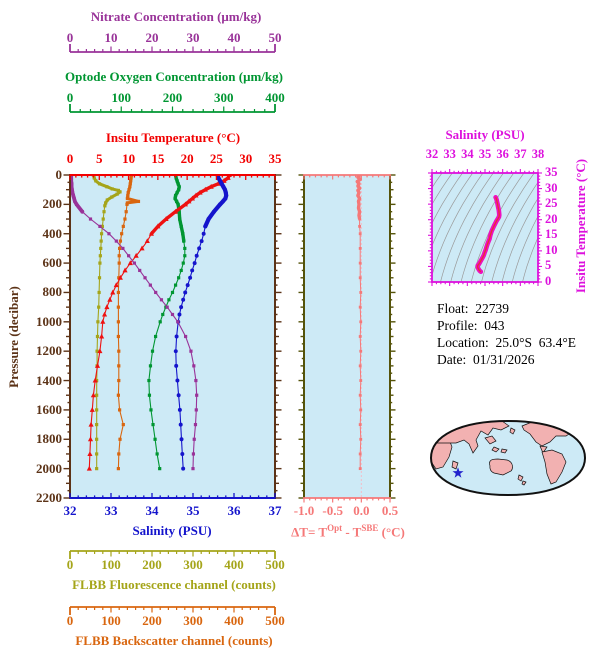 The height and width of the screenshot is (663, 609). What do you see at coordinates (52, 292) in the screenshot?
I see `tick-label: 800` at bounding box center [52, 292].